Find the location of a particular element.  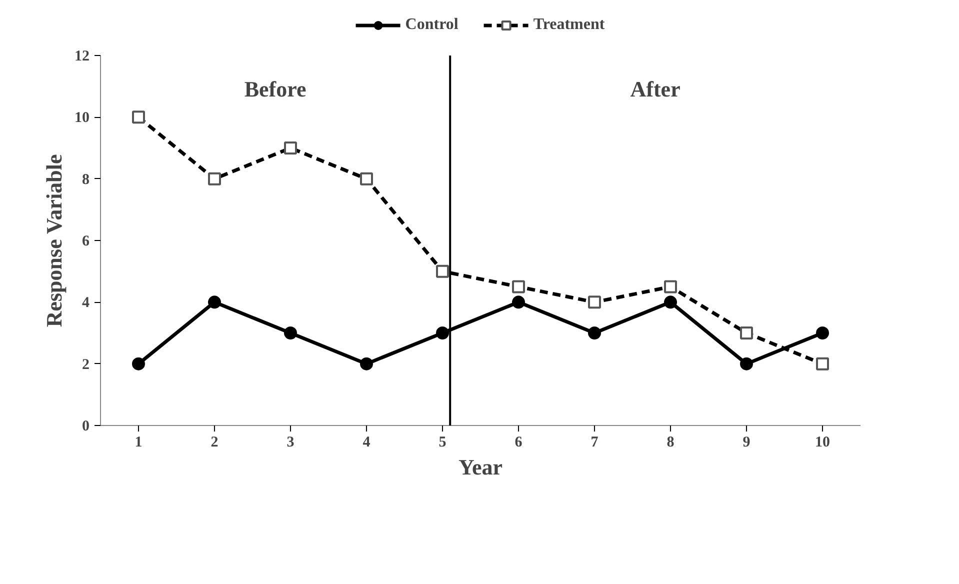

y-tick-label: 12 is located at coordinates (82, 56).